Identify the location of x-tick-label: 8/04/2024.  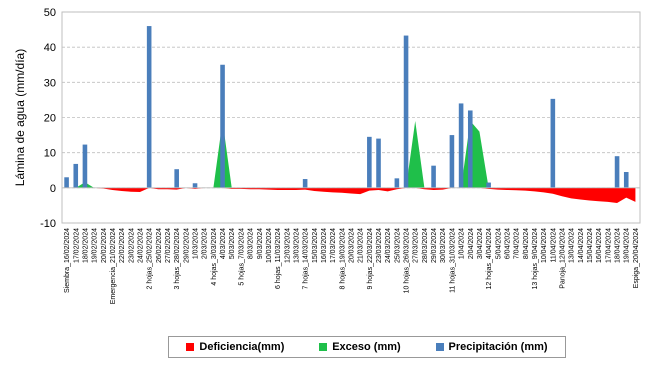
(526, 243).